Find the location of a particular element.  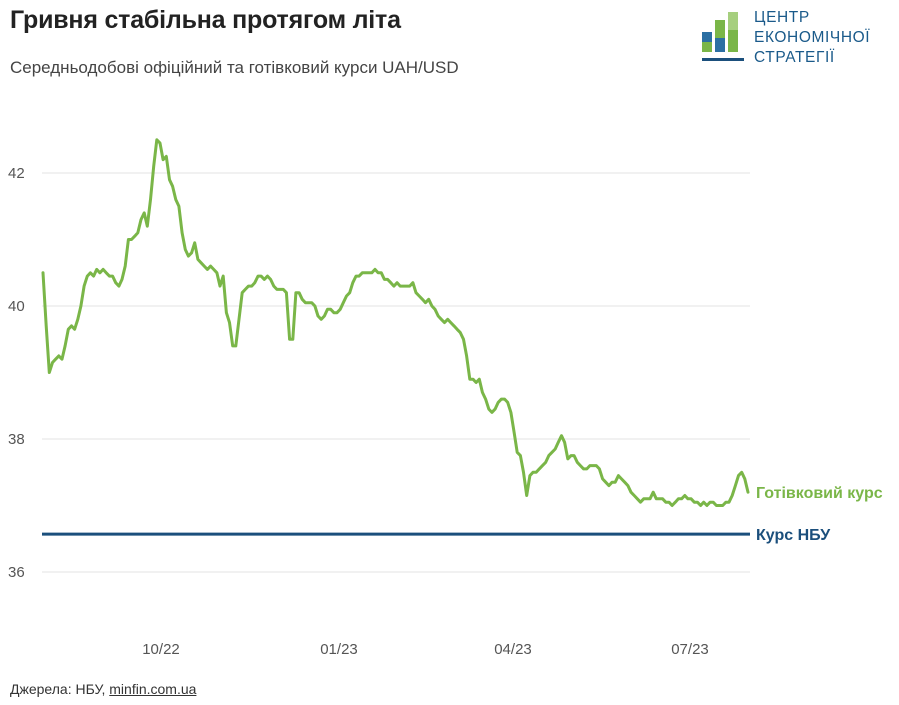

y-tick-label: 40 is located at coordinates (16, 306).